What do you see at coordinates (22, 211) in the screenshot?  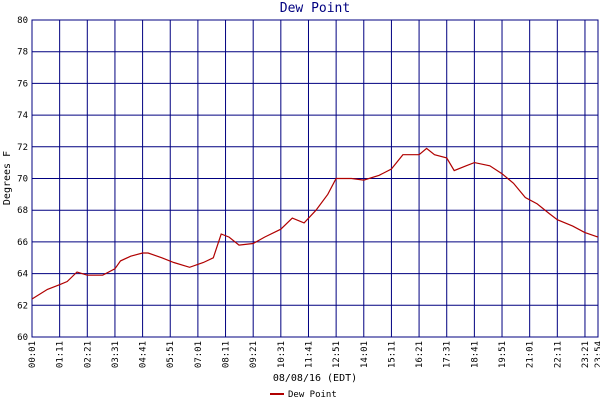 I see `y-tick-label: 68` at bounding box center [22, 211].